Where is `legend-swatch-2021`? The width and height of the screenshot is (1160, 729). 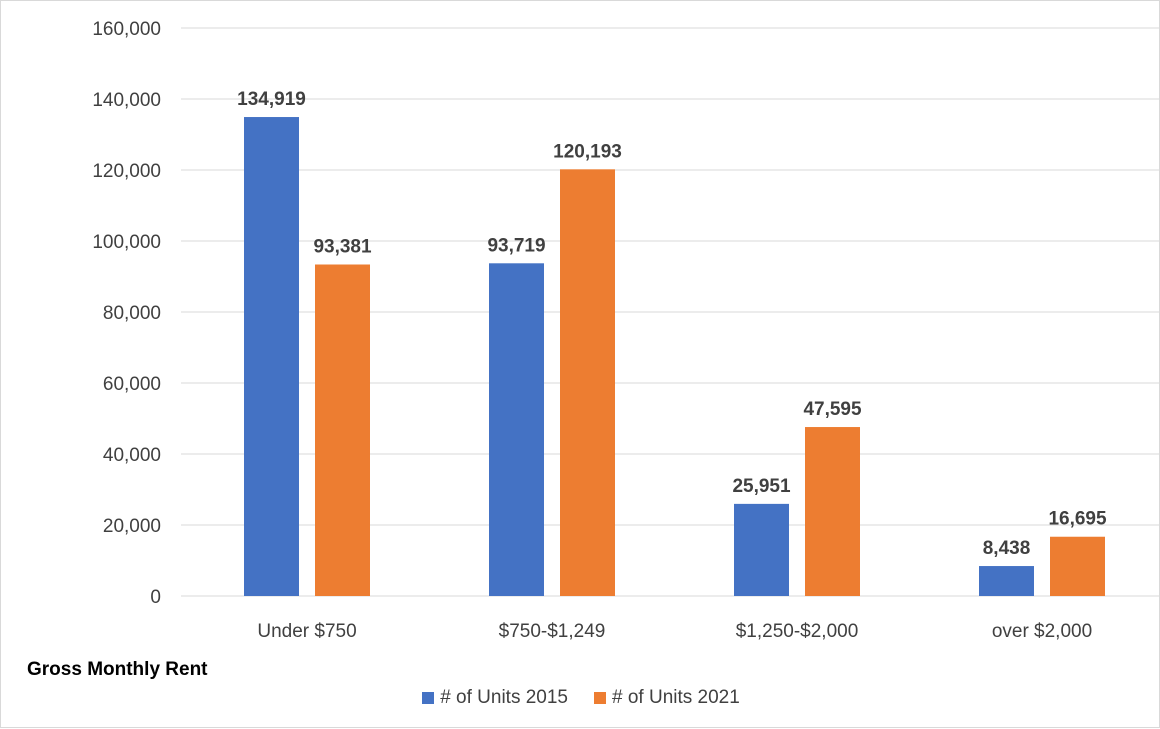 legend-swatch-2021 is located at coordinates (600, 698).